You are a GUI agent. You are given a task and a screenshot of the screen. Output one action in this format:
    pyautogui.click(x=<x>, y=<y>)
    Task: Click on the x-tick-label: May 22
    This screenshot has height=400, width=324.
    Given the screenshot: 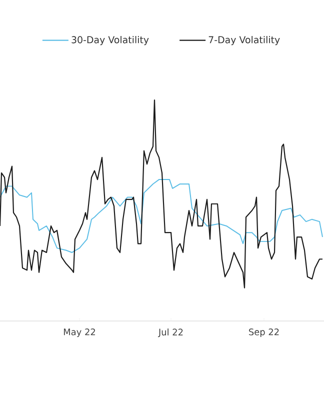 What is the action you would take?
    pyautogui.click(x=79, y=333)
    